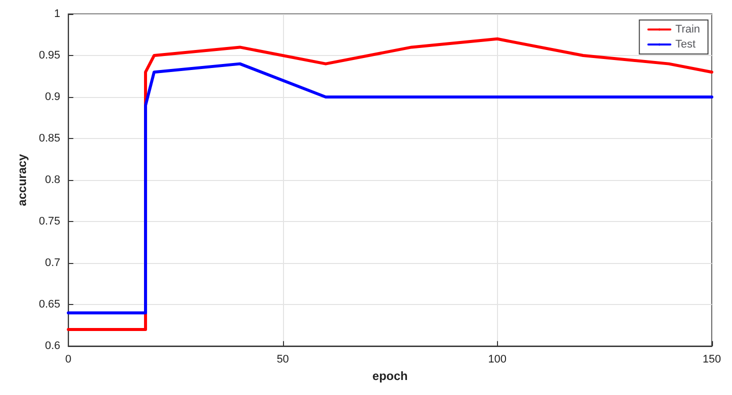 This screenshot has height=395, width=732. I want to click on y-tick-label: 0.75, so click(49, 222).